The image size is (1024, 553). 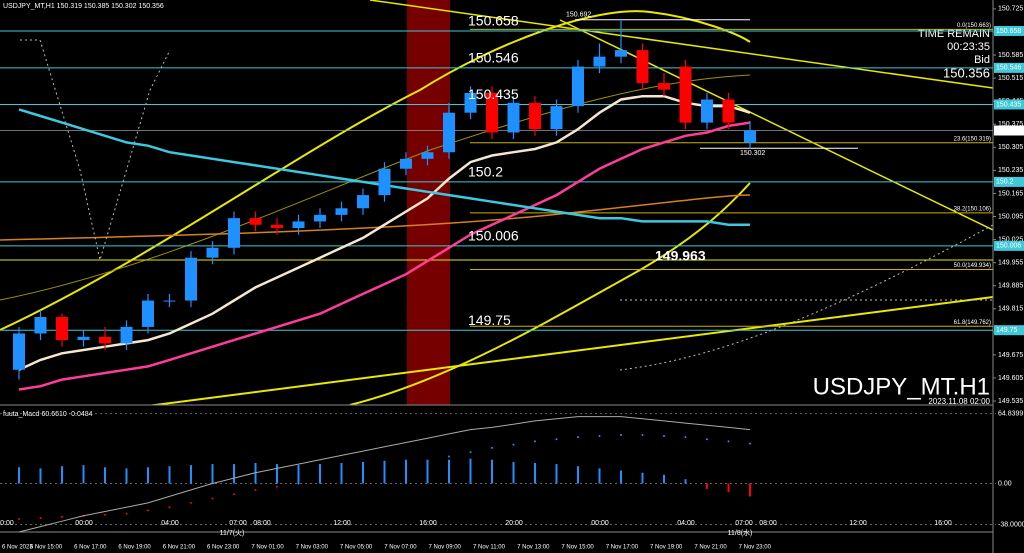 I want to click on price-type: Bid, so click(x=982, y=60).